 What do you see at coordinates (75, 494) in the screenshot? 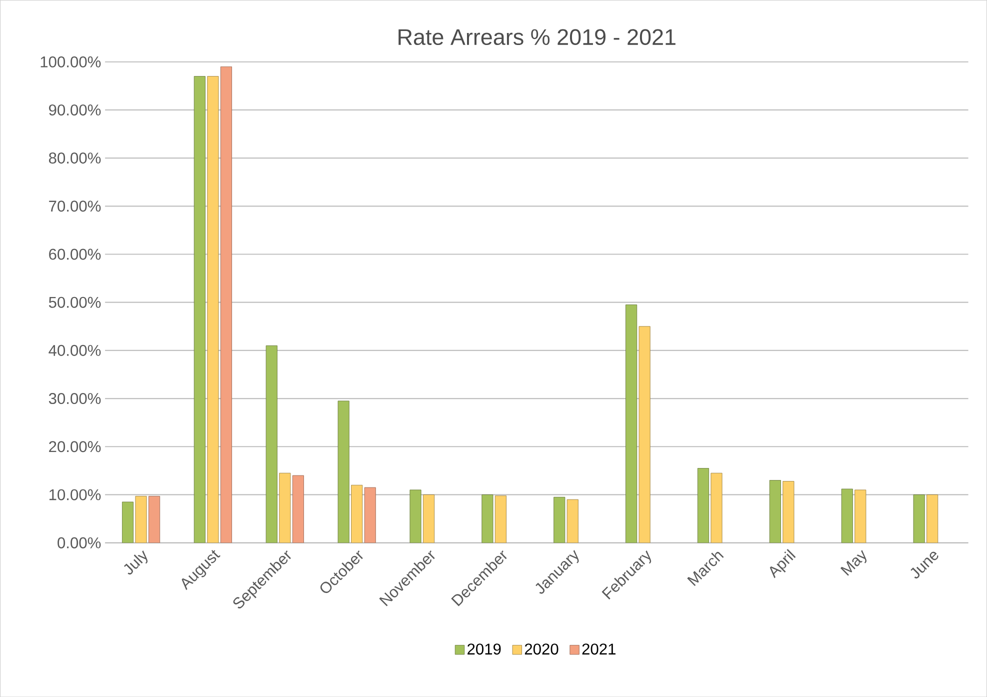
I see `y-tick-label: 10.00%` at bounding box center [75, 494].